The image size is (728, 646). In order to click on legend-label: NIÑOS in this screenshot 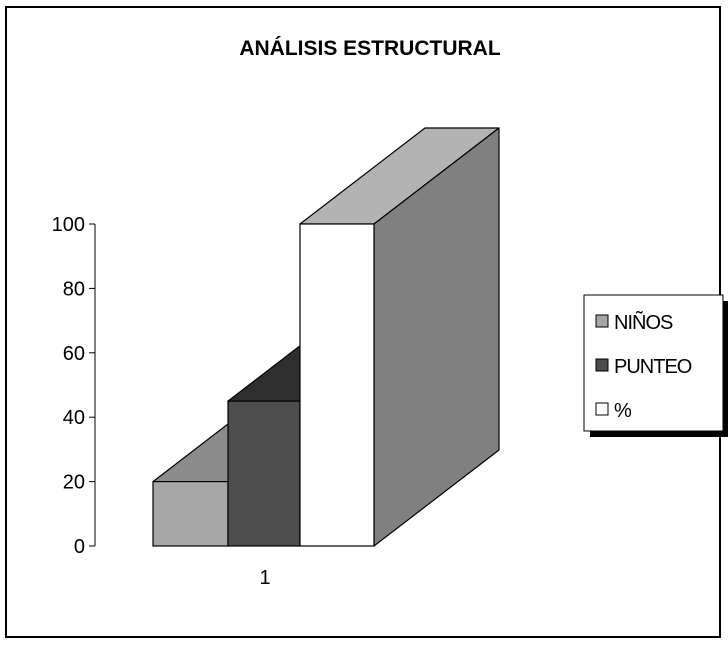, I will do `click(643, 322)`.